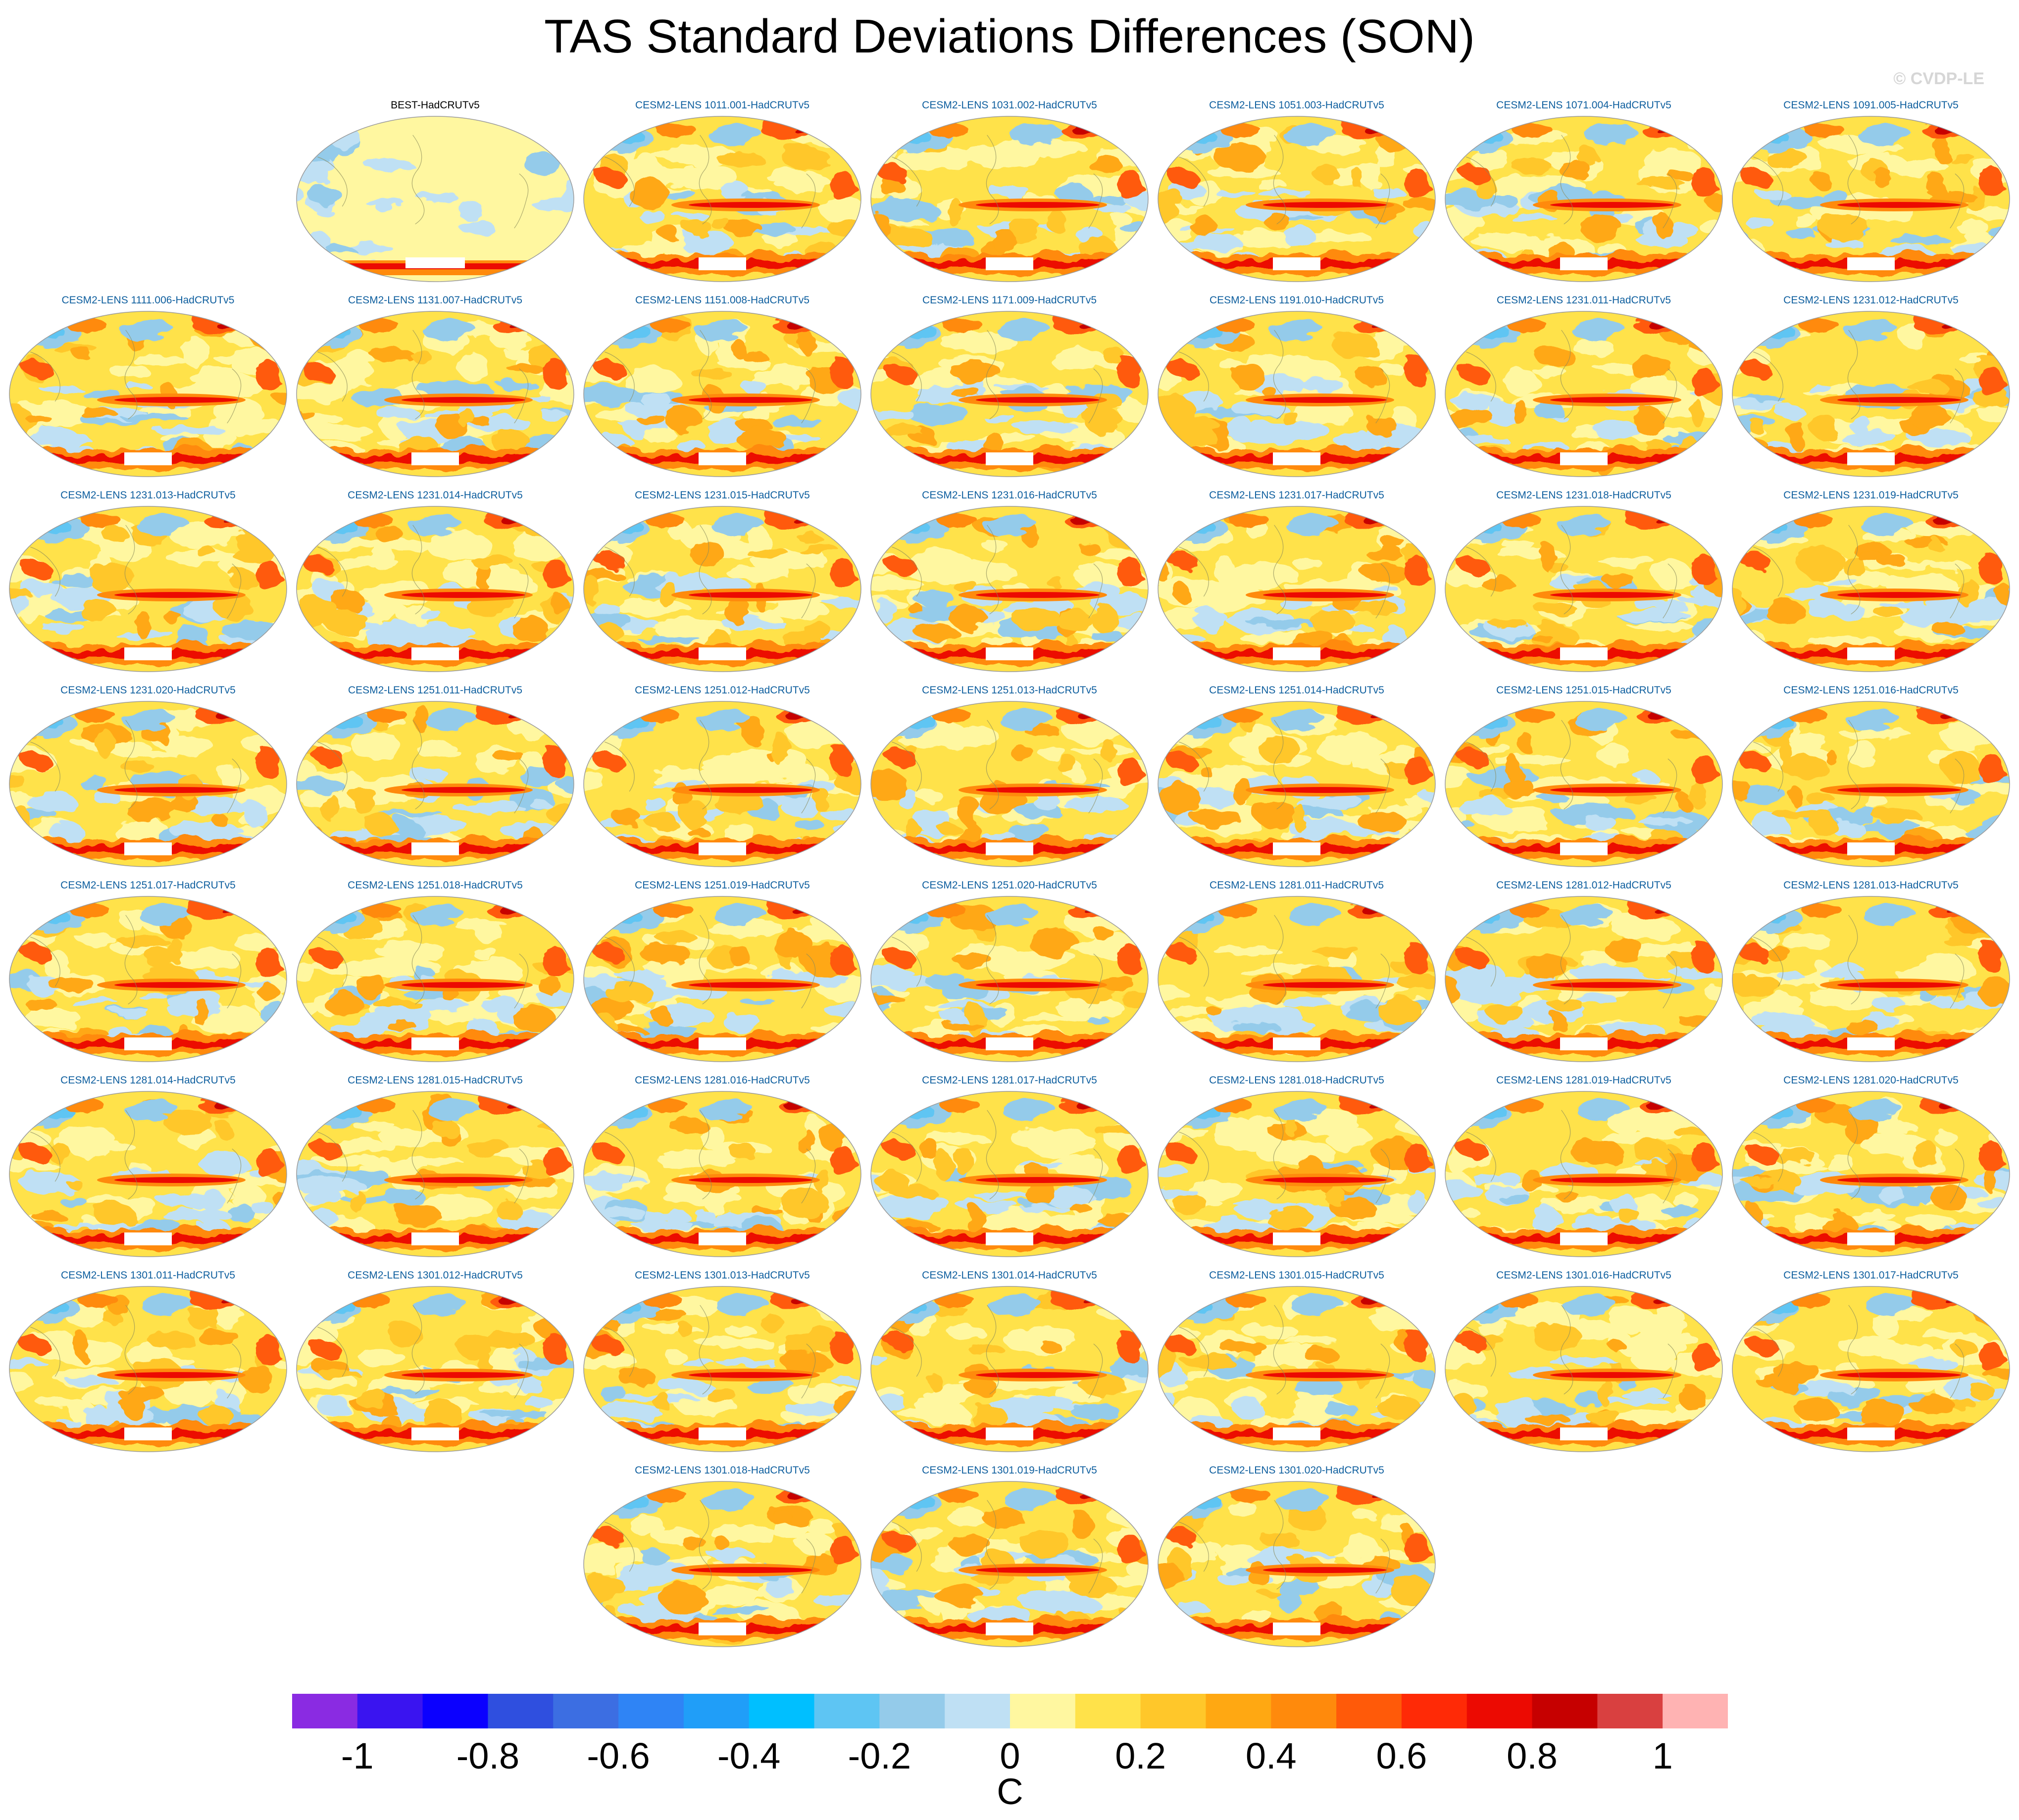  What do you see at coordinates (1583, 885) in the screenshot?
I see `panel-title: CESM2-LENS 1281.012-HadCRUTv5` at bounding box center [1583, 885].